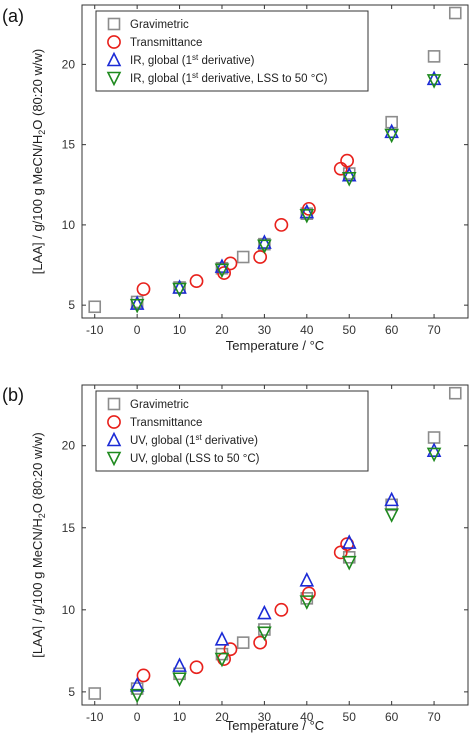  I want to click on x-tick-label: 0, so click(137, 717).